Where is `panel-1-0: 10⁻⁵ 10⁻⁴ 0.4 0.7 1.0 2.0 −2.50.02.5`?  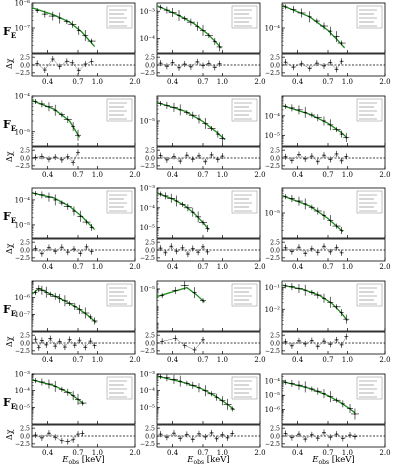
panel-1-0: 10⁻⁵ 10⁻⁴ 0.4 0.7 1.0 2.0 −2.50.02.5 is located at coordinates (78, 136).